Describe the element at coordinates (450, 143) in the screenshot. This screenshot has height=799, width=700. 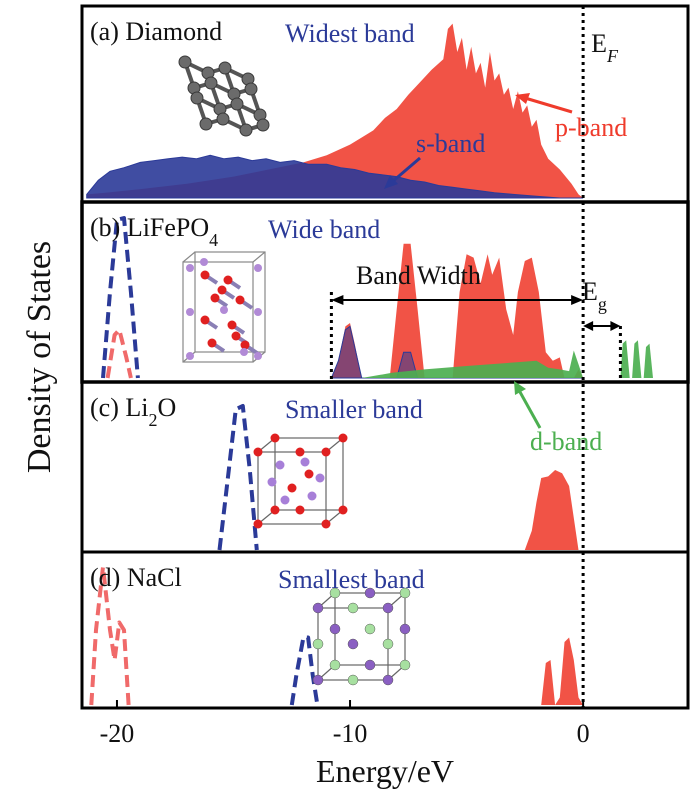
I see `annotation-s-band: s-band` at that location.